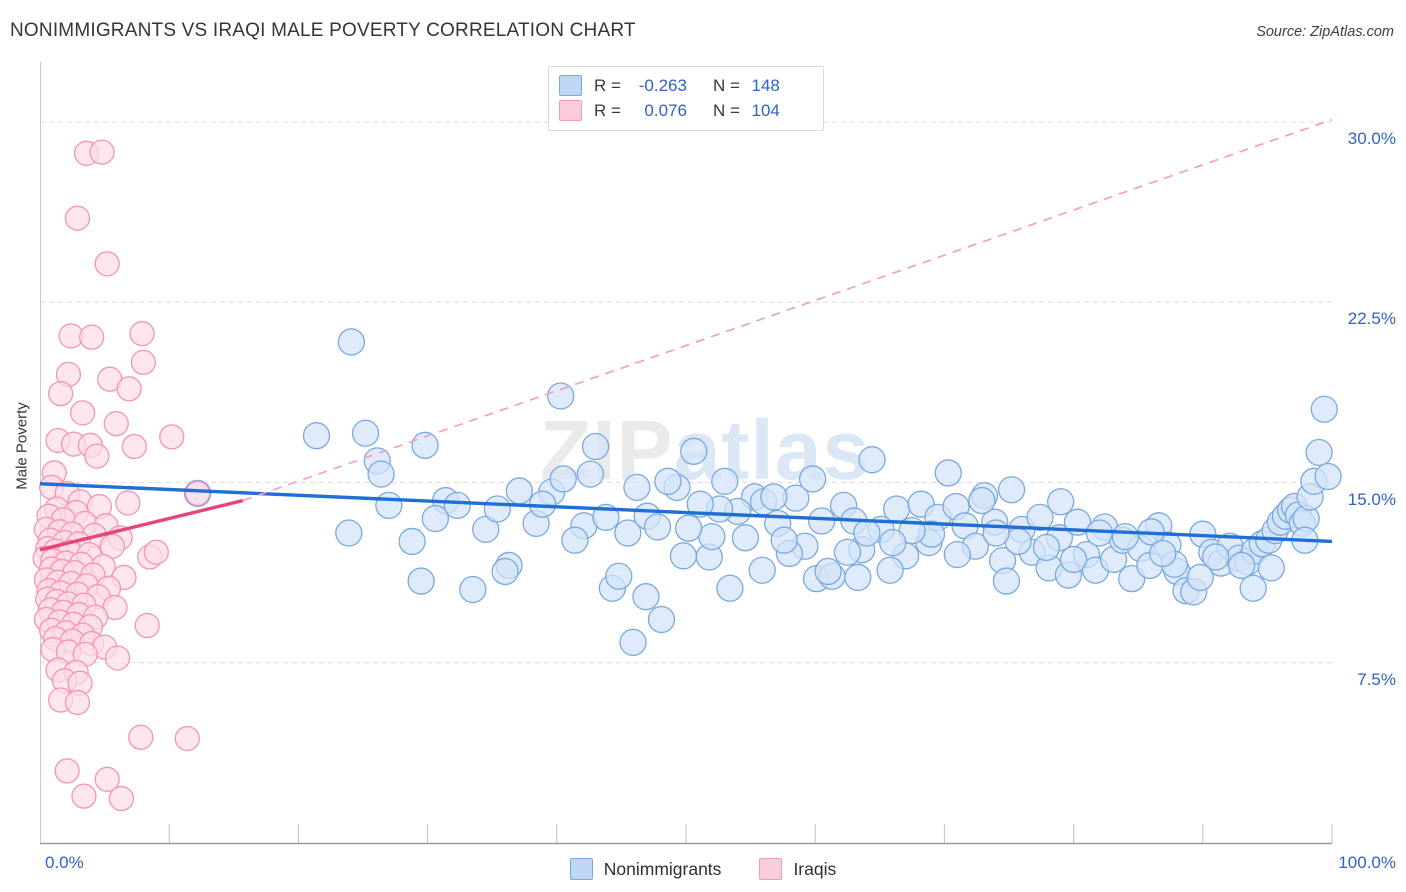 This screenshot has height=892, width=1406. I want to click on n-label-blue: N =, so click(726, 85).